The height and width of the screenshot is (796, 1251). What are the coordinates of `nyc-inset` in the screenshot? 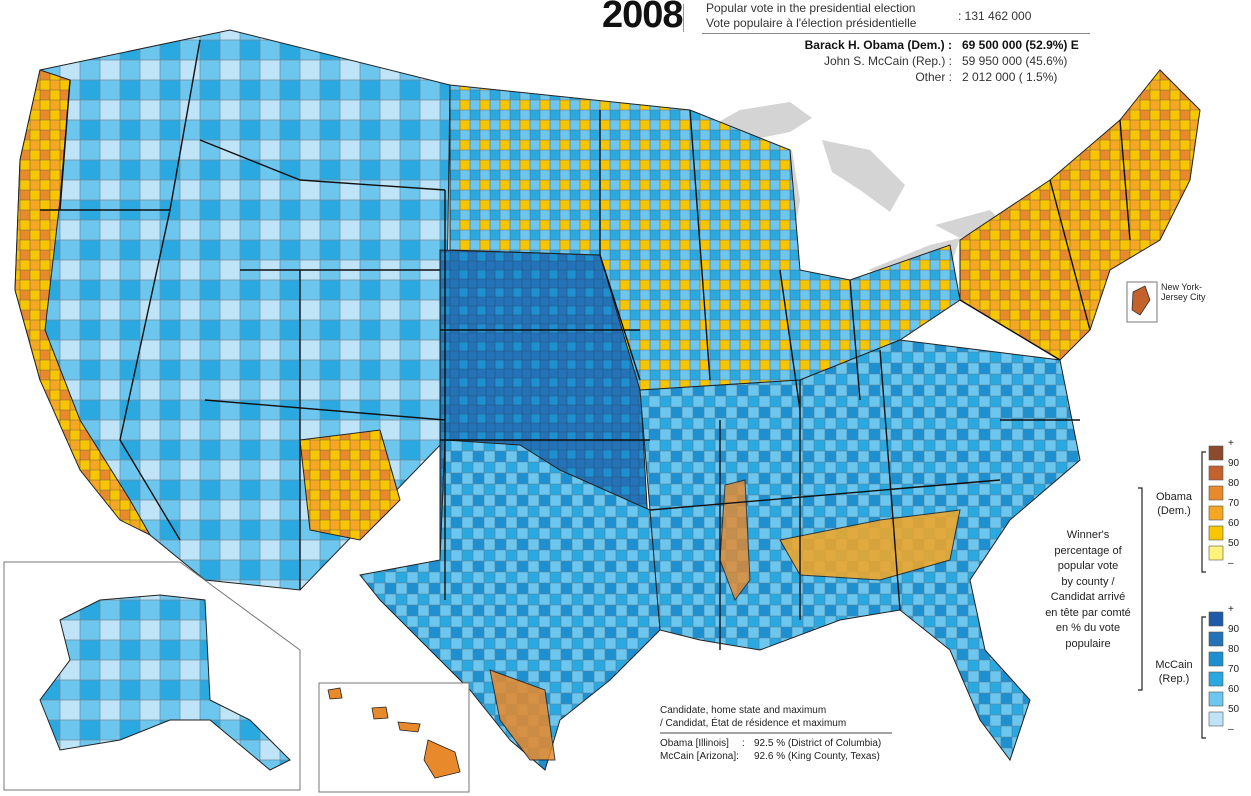 It's located at (1142, 302).